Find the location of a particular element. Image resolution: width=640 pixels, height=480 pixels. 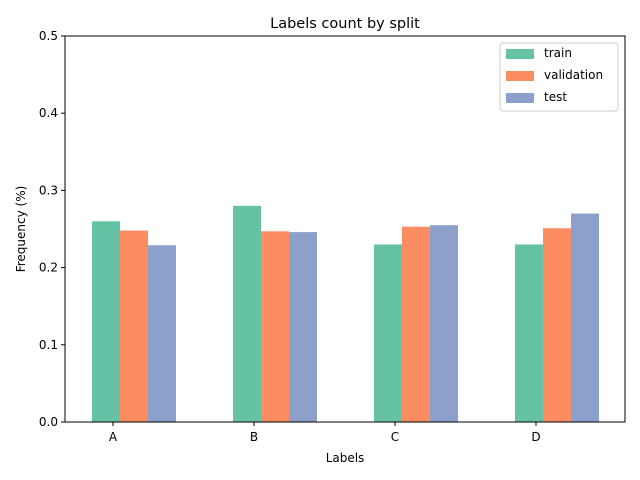

x-axis-label: Labels is located at coordinates (345, 458).